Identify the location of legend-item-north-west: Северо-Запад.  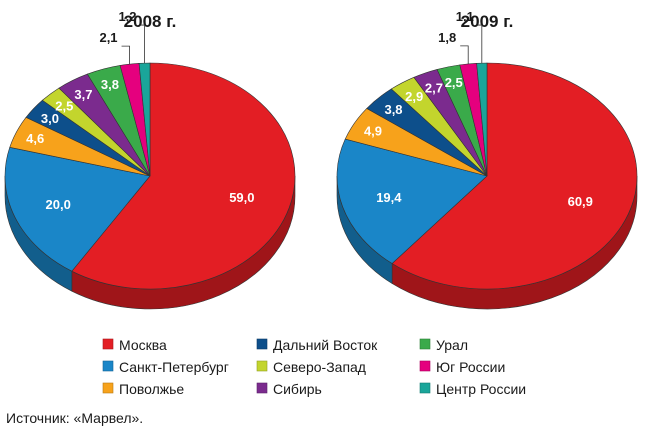
(311, 367).